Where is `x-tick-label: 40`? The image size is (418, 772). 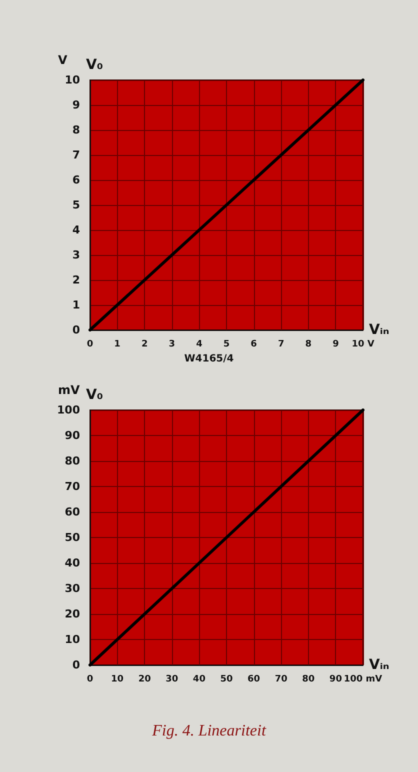
x-tick-label: 40 is located at coordinates (199, 679).